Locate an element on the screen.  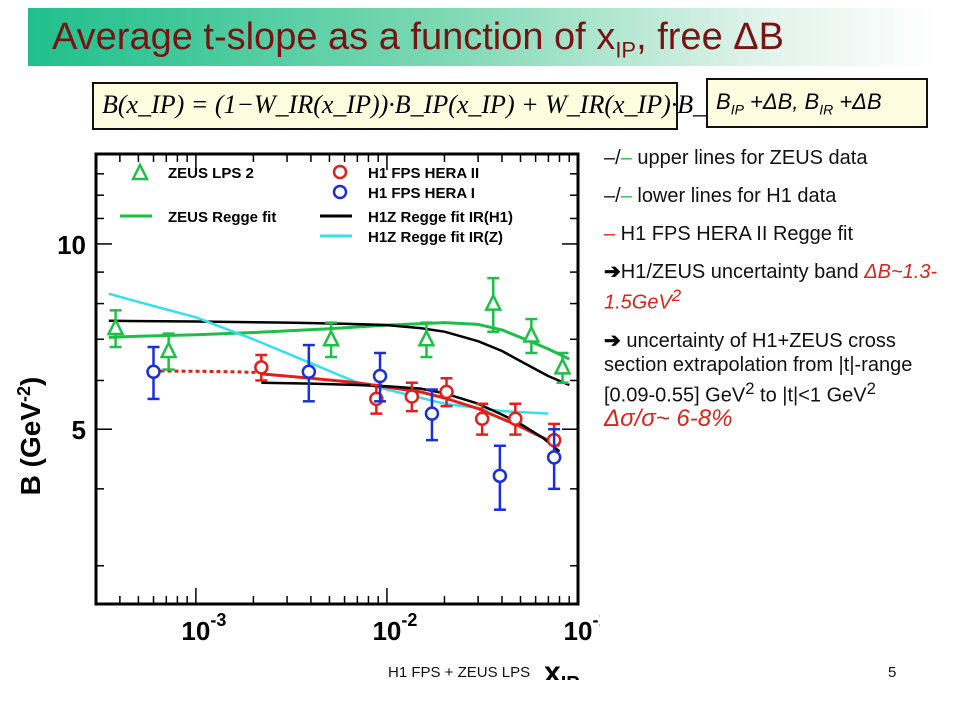
legend-entry: H1 FPS HERA II is located at coordinates (405, 173).